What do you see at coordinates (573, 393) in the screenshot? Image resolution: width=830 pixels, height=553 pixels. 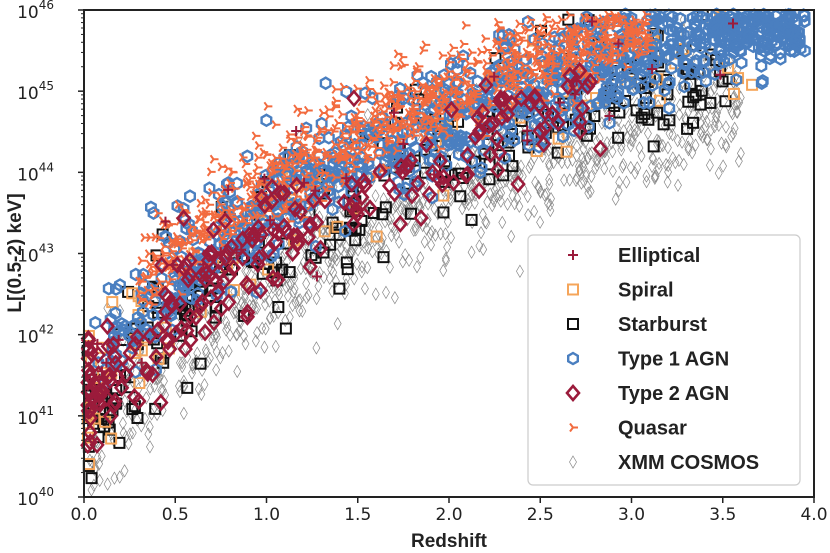 I see `legend-marker` at bounding box center [573, 393].